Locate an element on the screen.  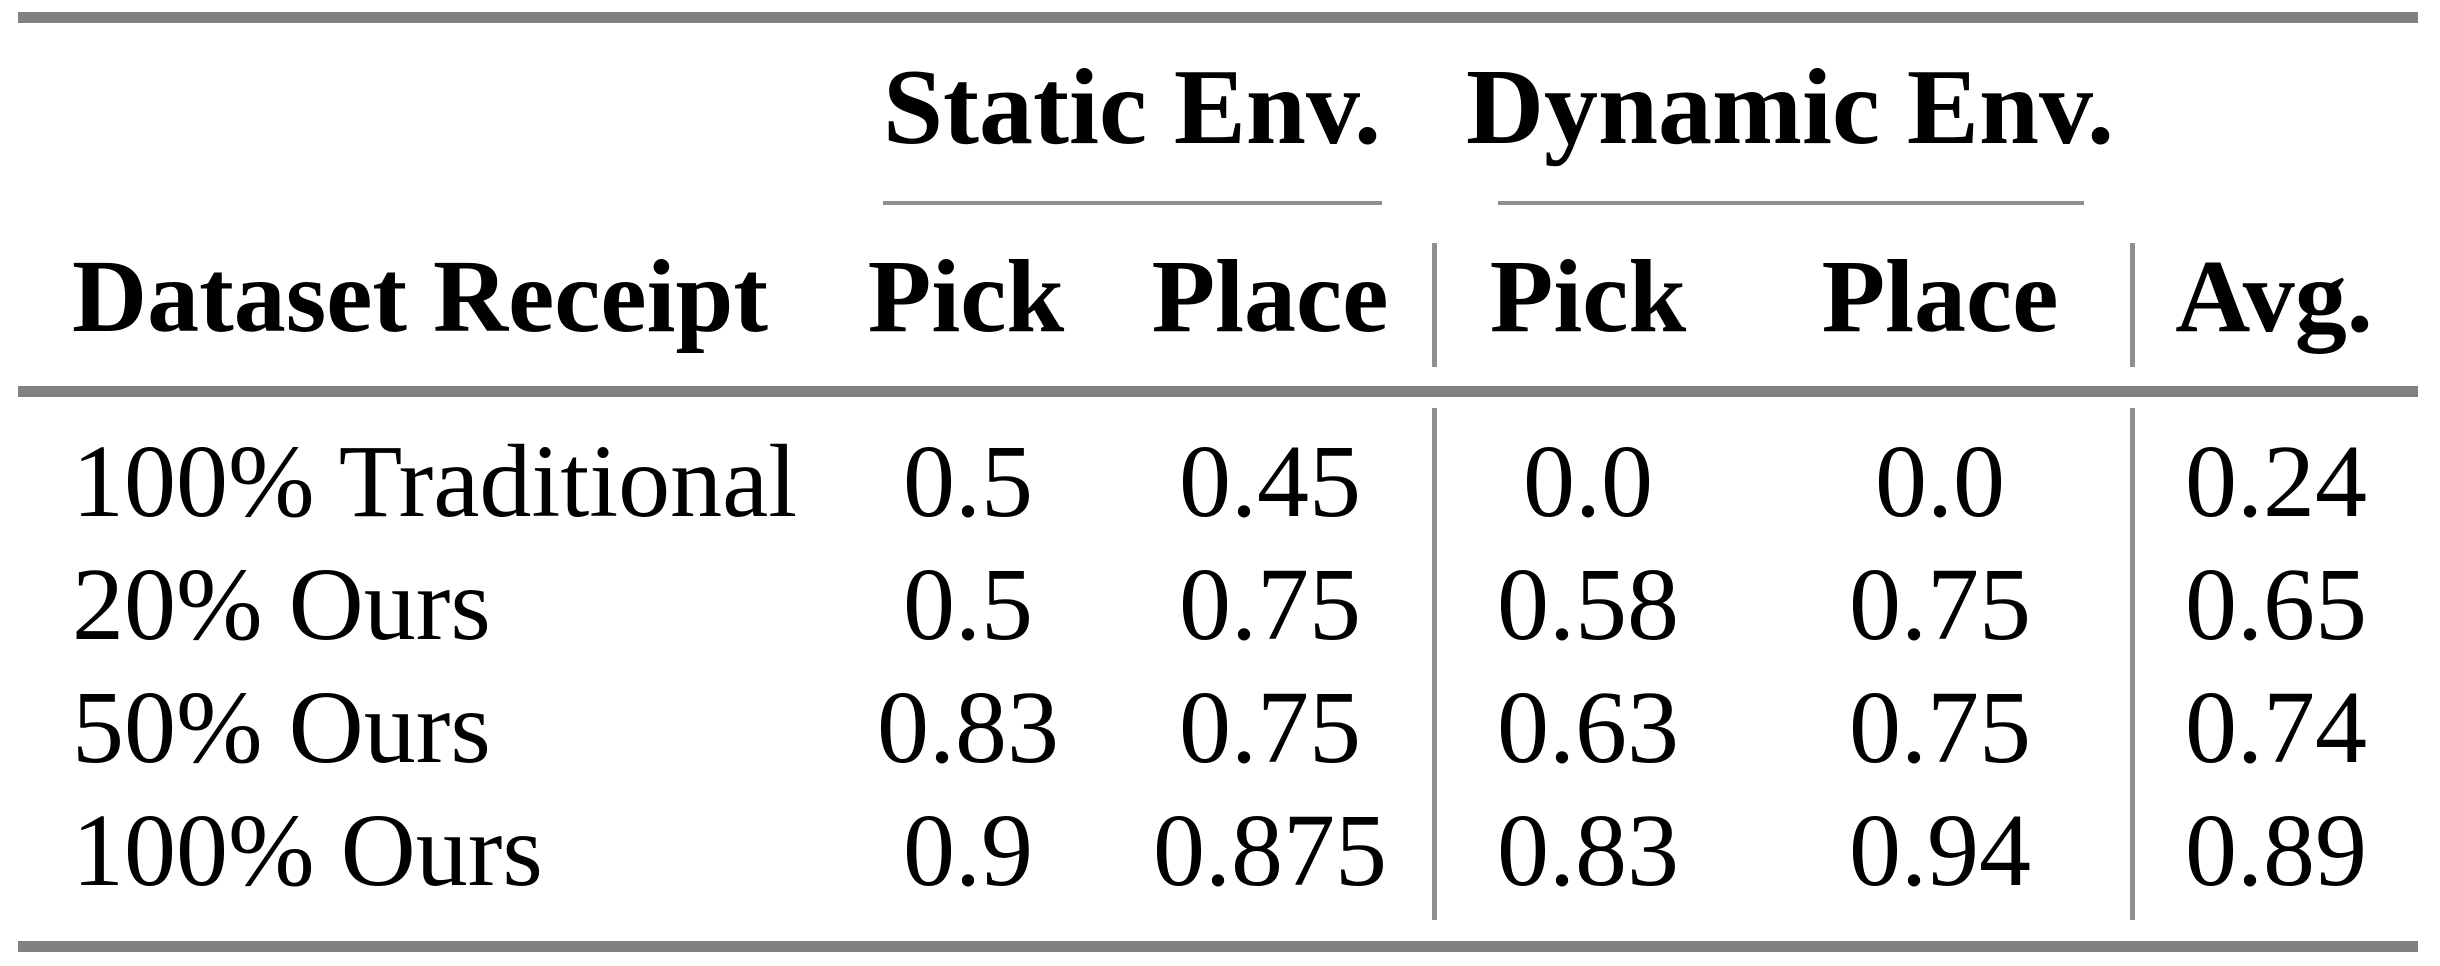
cell-dynamic-pick: 0.63 is located at coordinates (1588, 727).